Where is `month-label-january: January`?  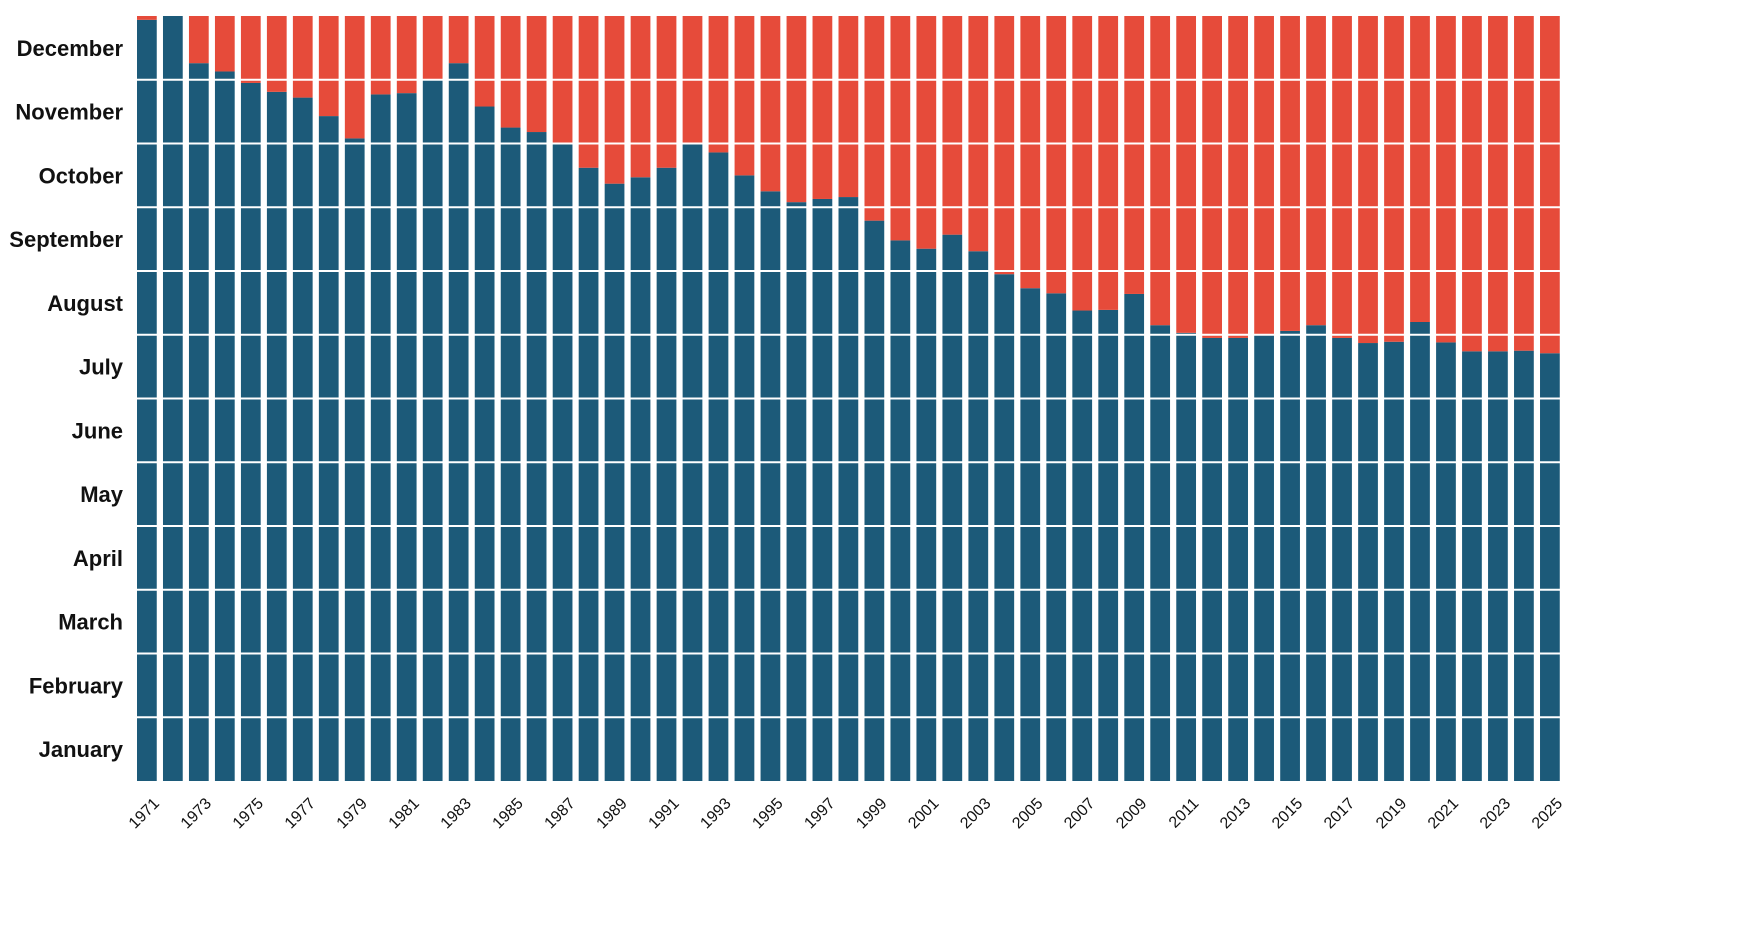 month-label-january: January is located at coordinates (81, 749).